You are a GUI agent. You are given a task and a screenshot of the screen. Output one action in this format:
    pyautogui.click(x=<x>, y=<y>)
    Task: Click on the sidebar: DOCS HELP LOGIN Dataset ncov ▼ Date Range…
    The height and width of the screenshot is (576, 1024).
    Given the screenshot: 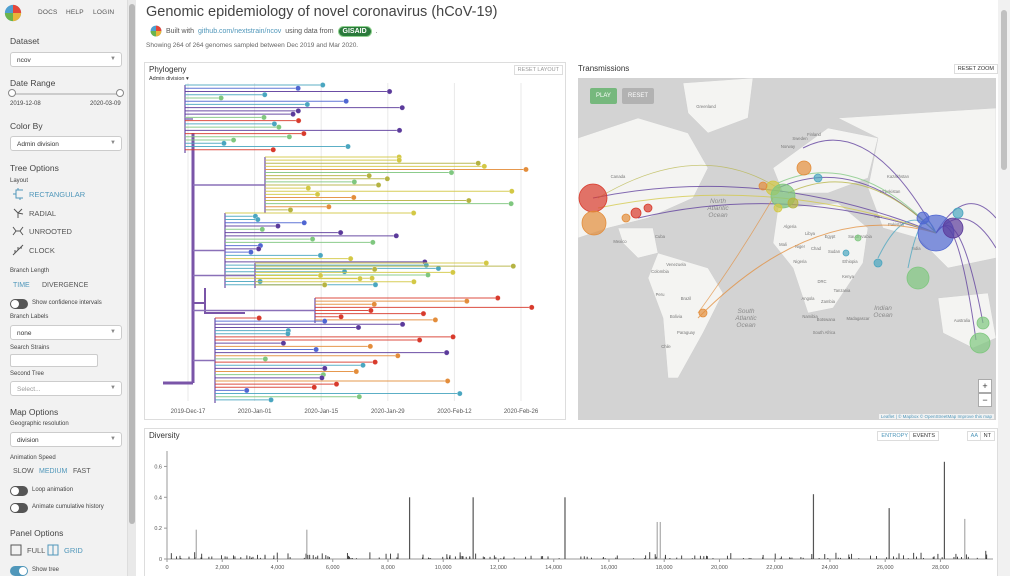 What is the action you would take?
    pyautogui.click(x=64, y=288)
    